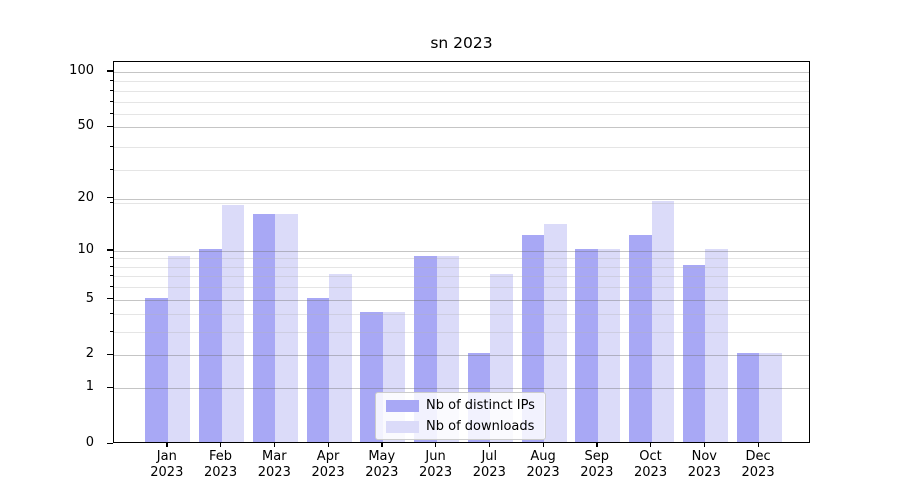  What do you see at coordinates (640, 338) in the screenshot?
I see `bar-oct-ips` at bounding box center [640, 338].